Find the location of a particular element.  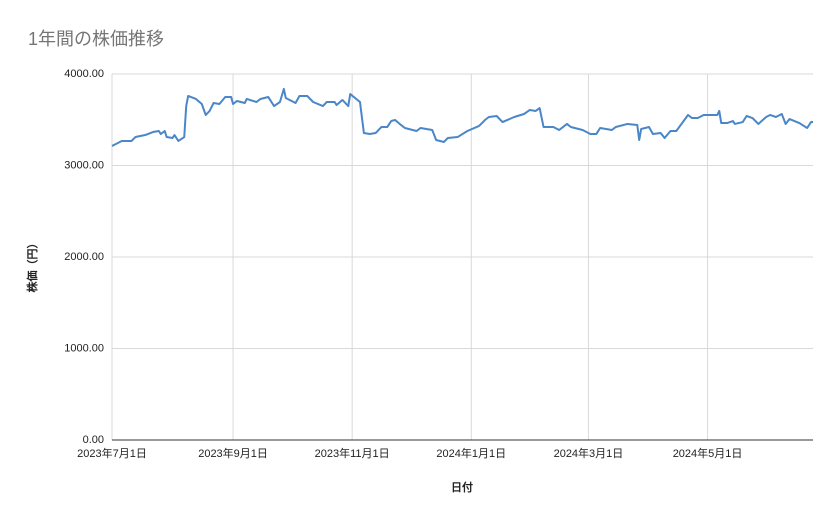

price-line is located at coordinates (462, 117).